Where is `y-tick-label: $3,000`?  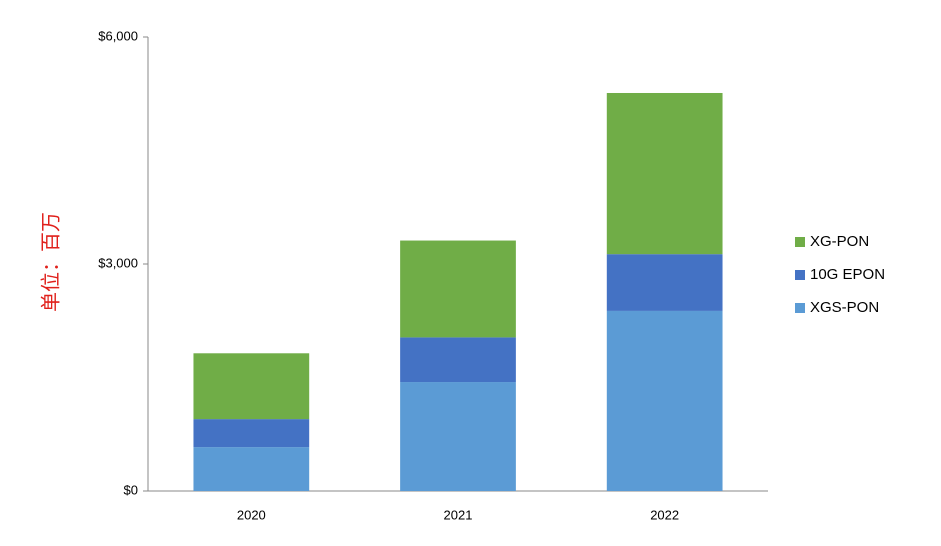 y-tick-label: $3,000 is located at coordinates (118, 262).